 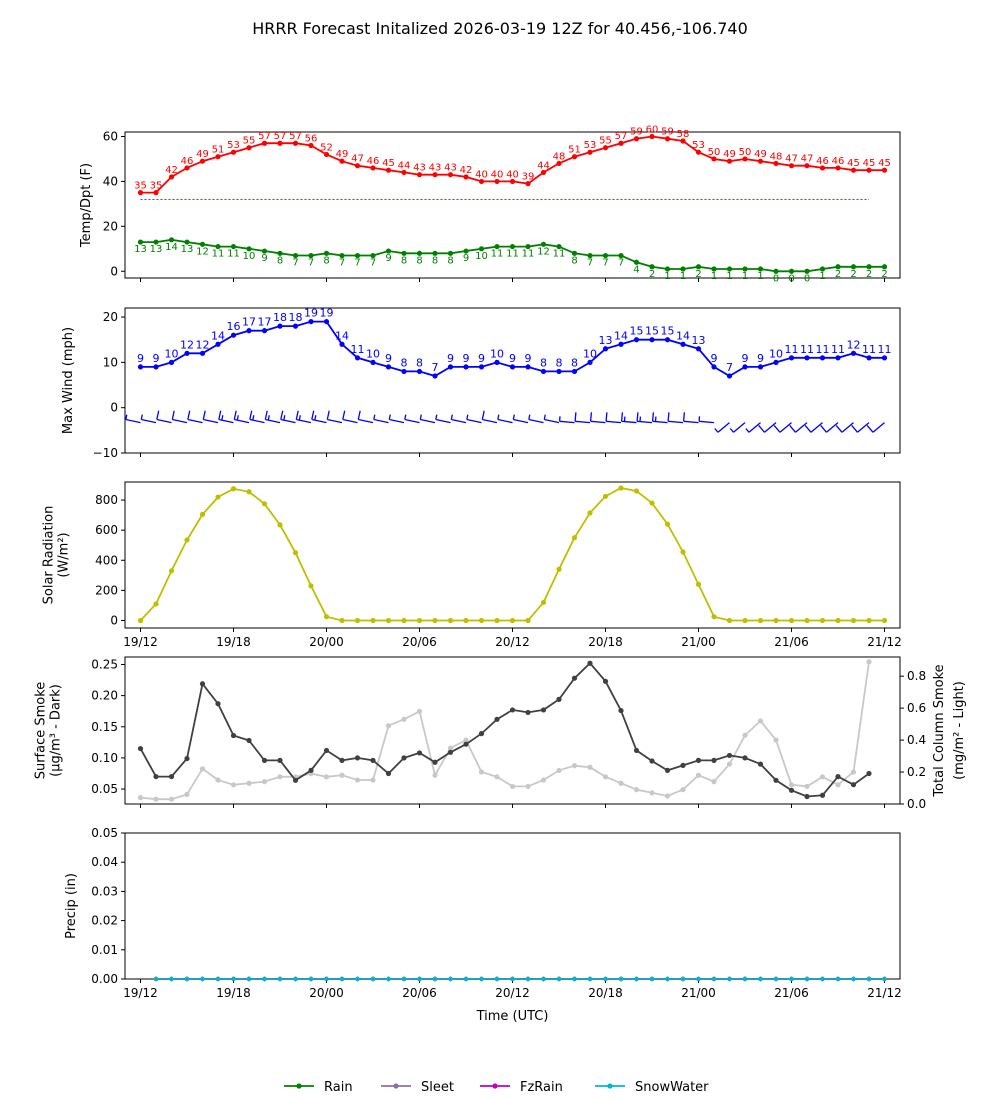 I want to click on x-tick-label: 19/18, so click(x=233, y=993).